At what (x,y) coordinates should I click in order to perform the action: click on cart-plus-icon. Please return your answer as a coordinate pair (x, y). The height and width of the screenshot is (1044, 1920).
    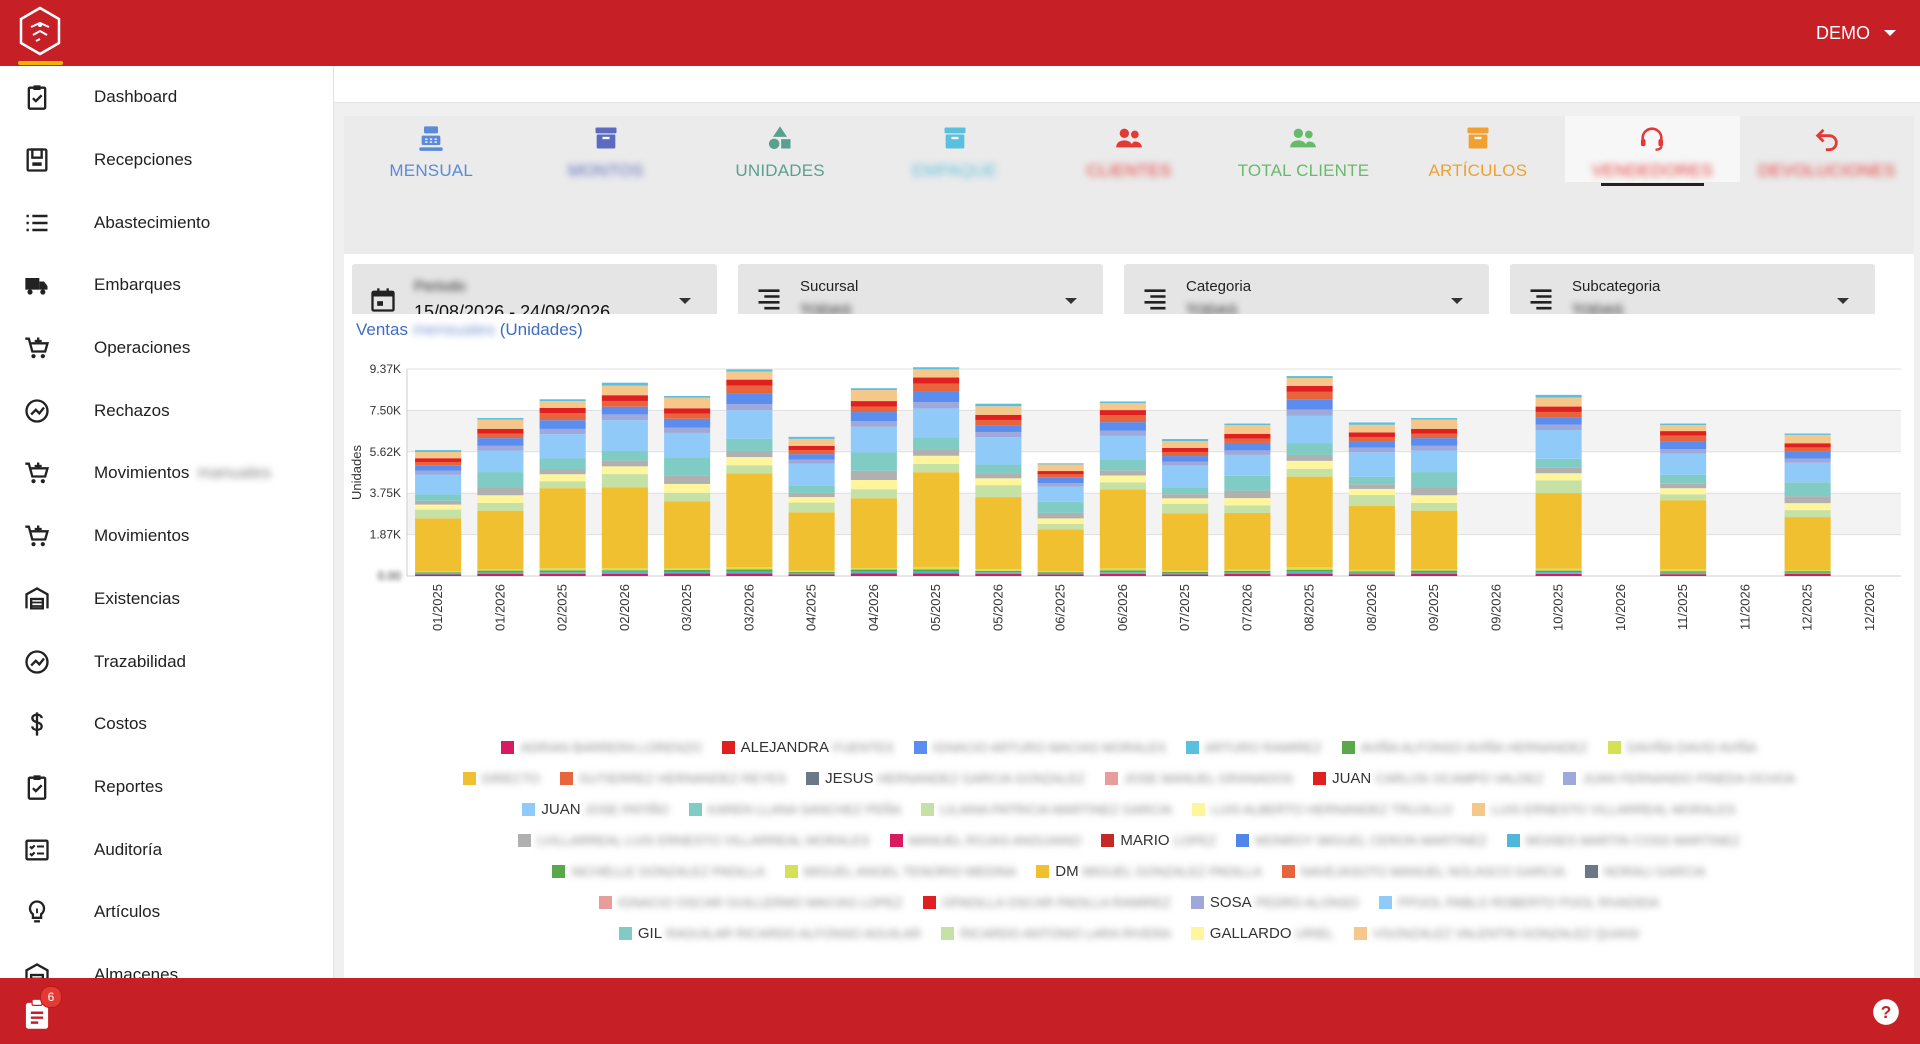
    Looking at the image, I should click on (37, 536).